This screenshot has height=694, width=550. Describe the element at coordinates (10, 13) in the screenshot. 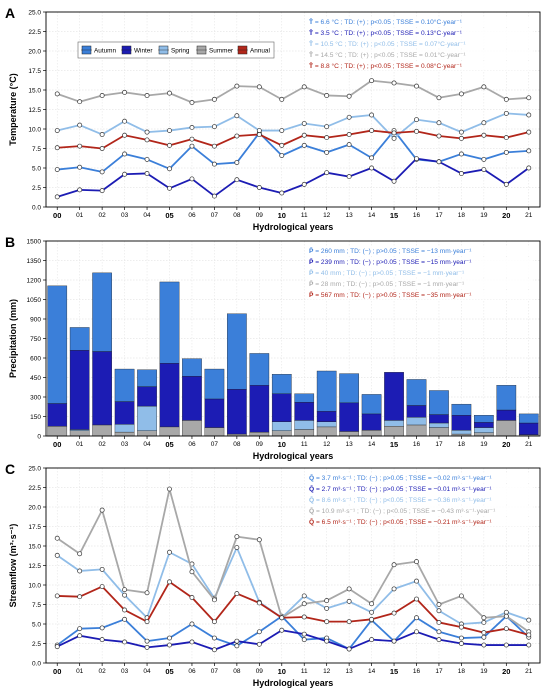

I see `panel-label: A` at that location.